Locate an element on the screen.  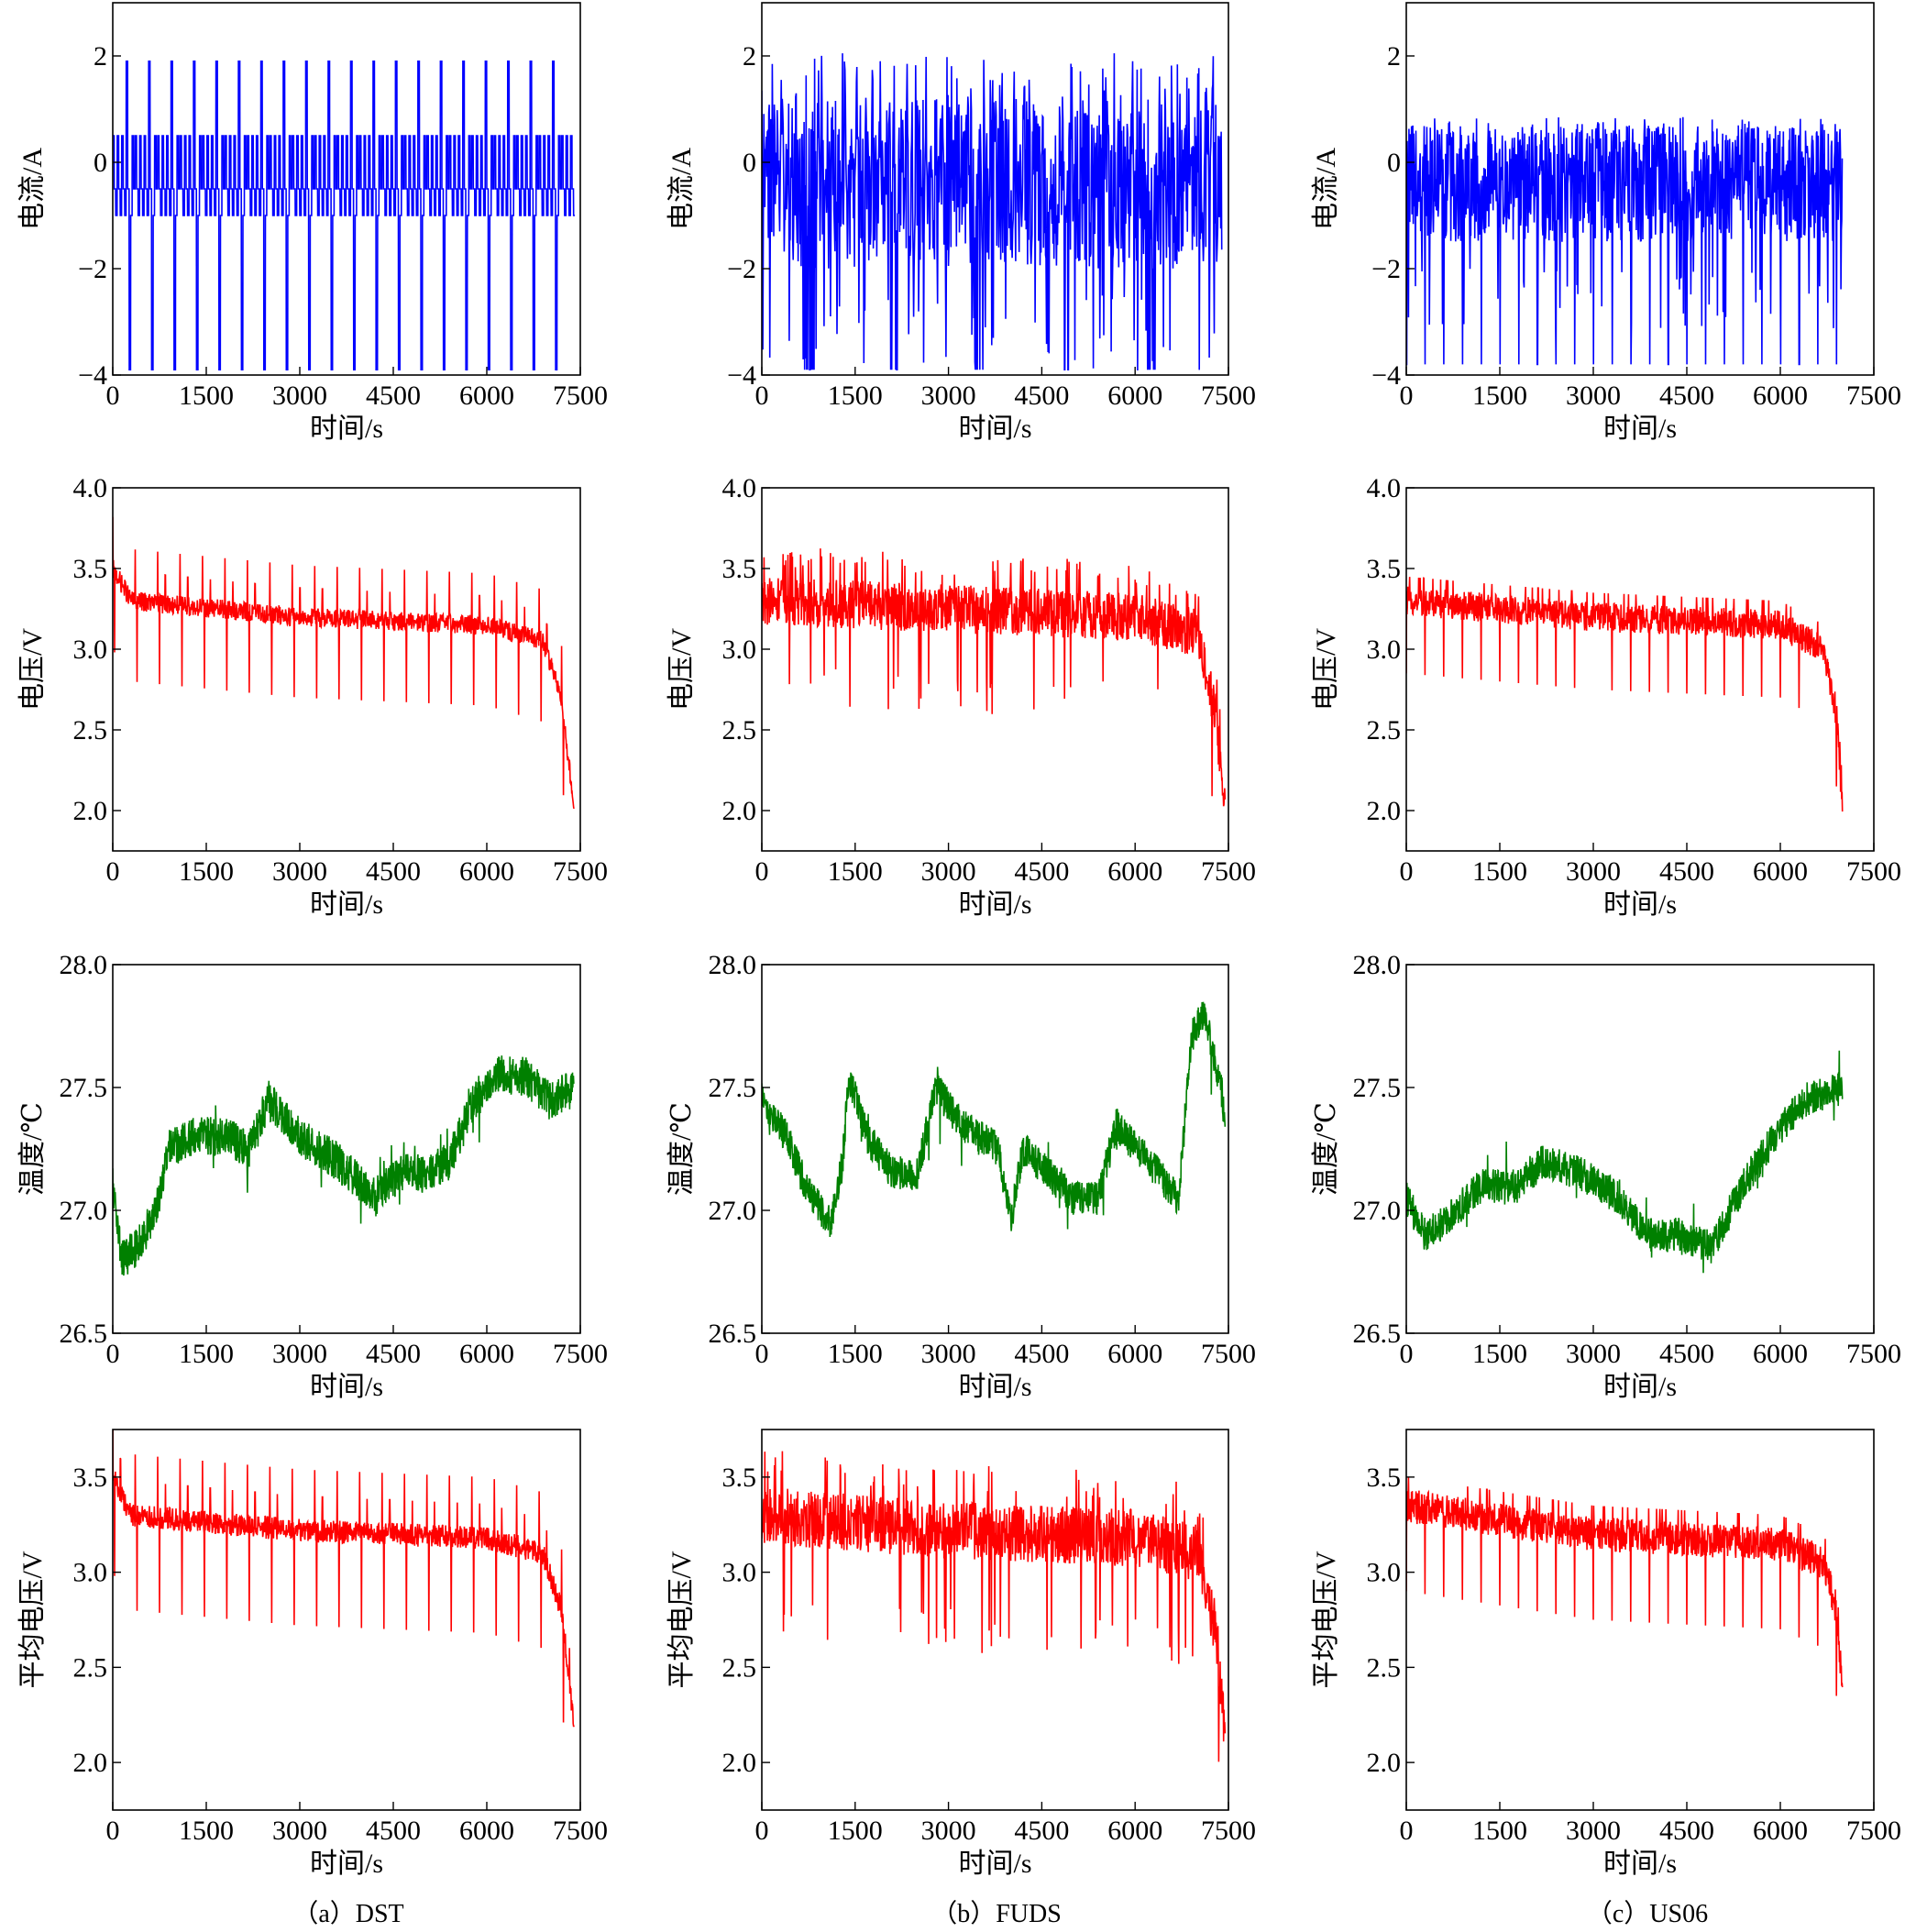
y-axis-title: 电流/A is located at coordinates (32, 189).